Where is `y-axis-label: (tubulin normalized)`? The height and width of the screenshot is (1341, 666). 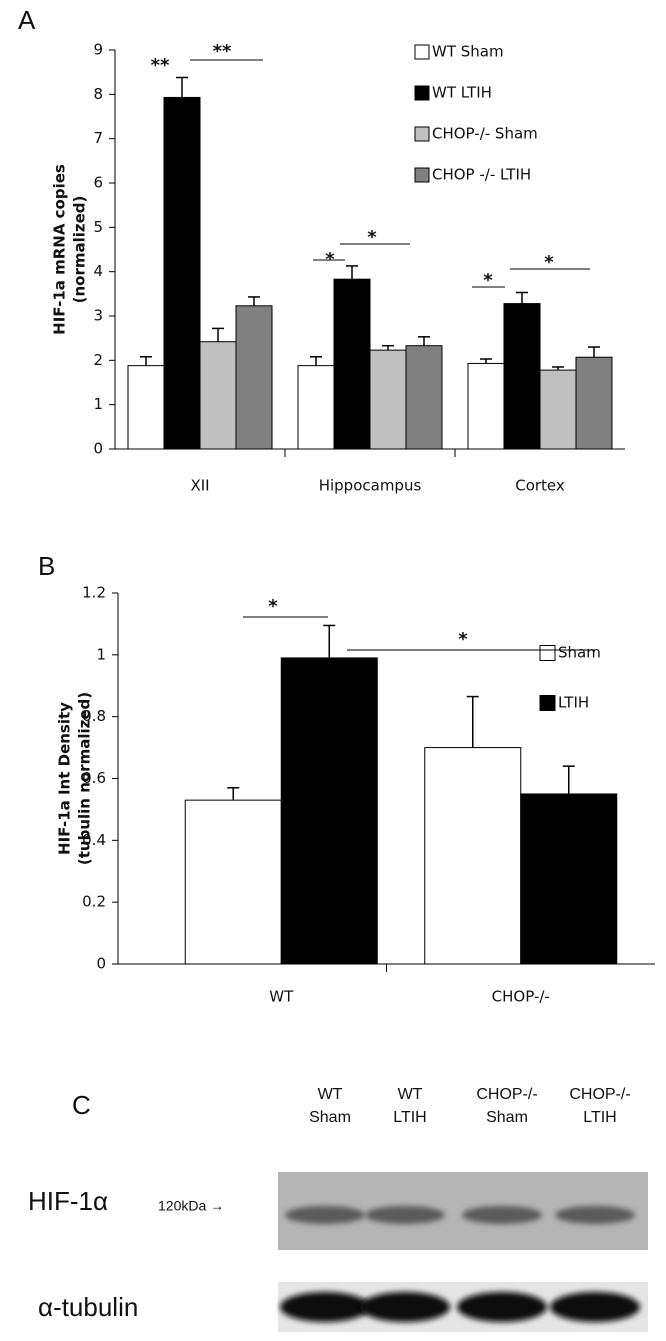 y-axis-label: (tubulin normalized) is located at coordinates (85, 778).